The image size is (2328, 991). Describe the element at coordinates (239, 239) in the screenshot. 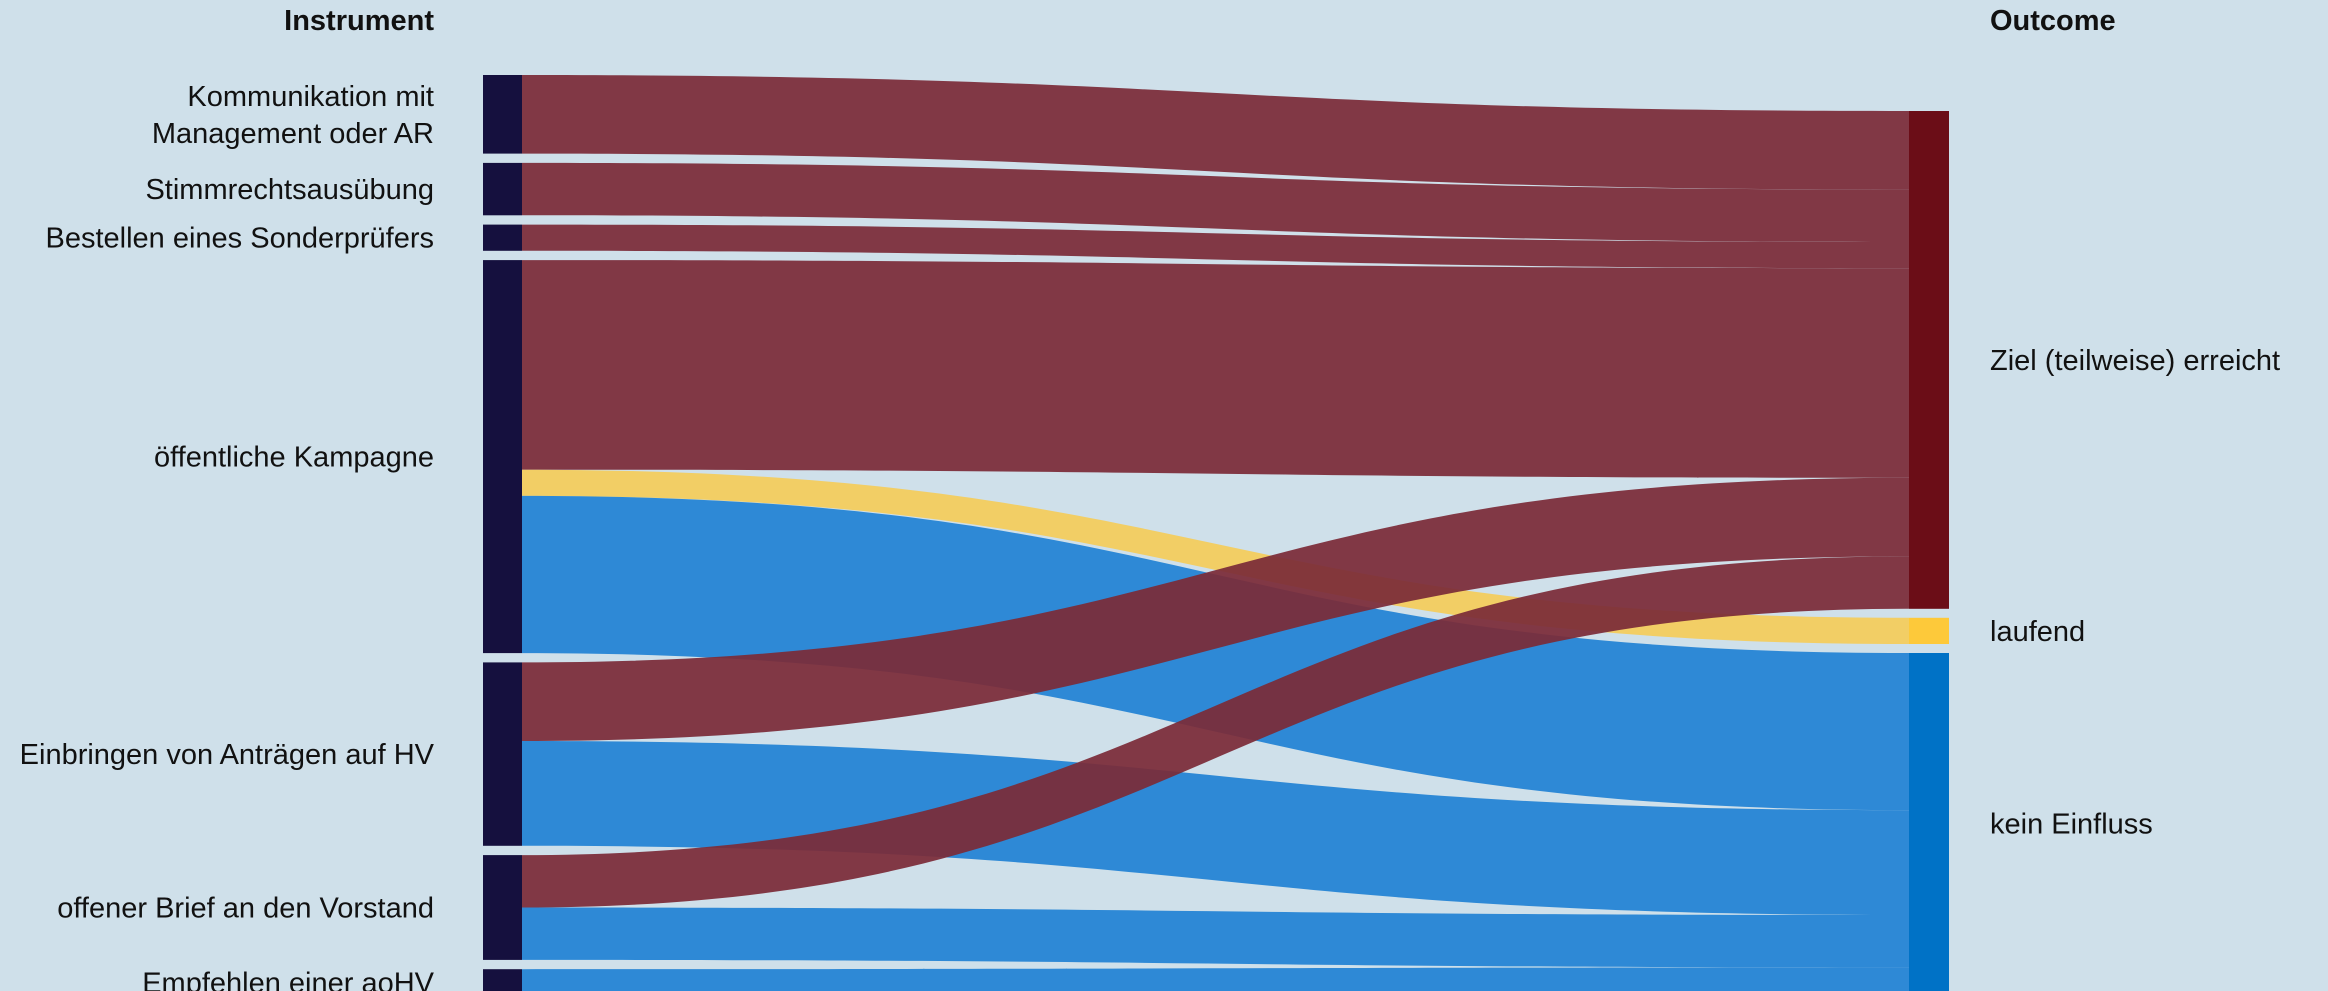

I see `source-label: Bestellen eines Sonderprüfers` at that location.